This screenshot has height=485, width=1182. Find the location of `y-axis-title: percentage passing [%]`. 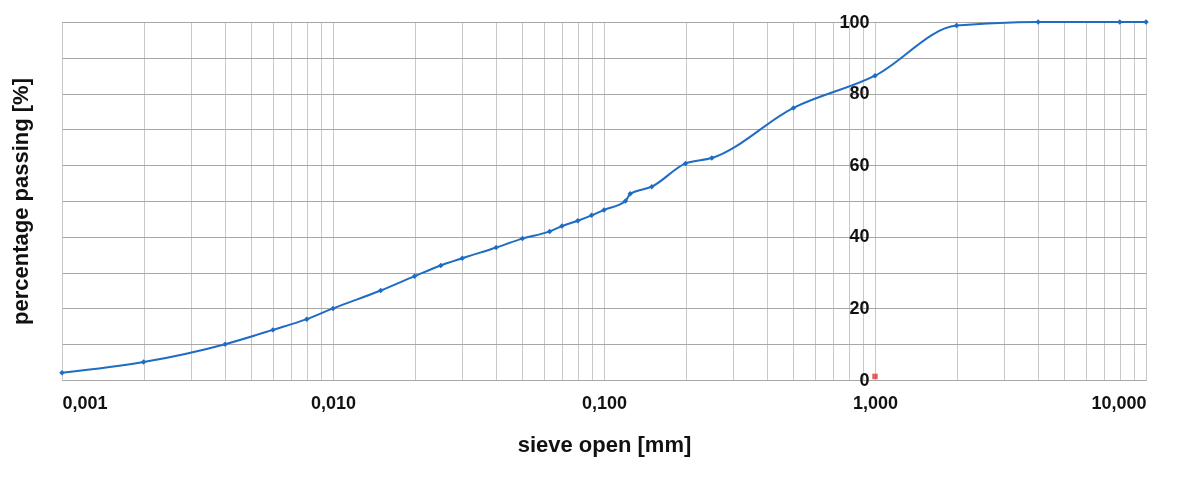

y-axis-title: percentage passing [%] is located at coordinates (20, 201).